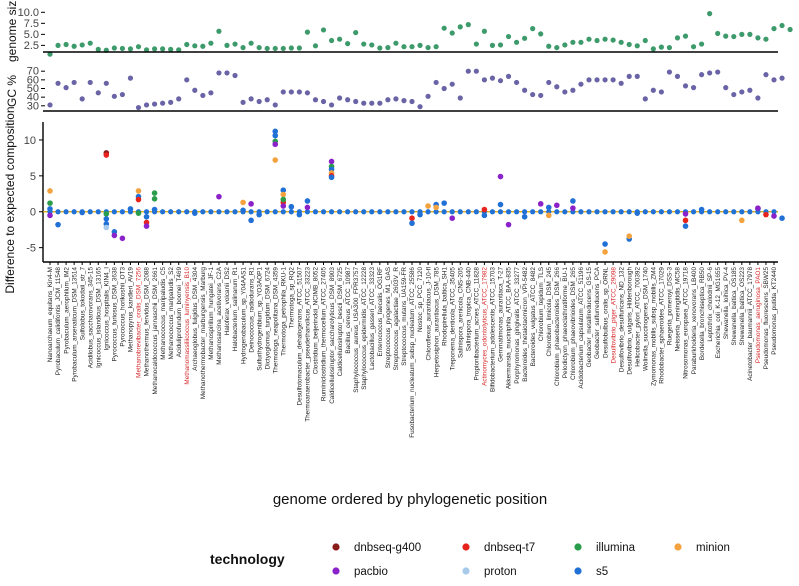 Image resolution: width=799 pixels, height=586 pixels. Describe the element at coordinates (766, 318) in the screenshot. I see `x-category-label: Pseudomonas_fluorescens_SBW25` at that location.